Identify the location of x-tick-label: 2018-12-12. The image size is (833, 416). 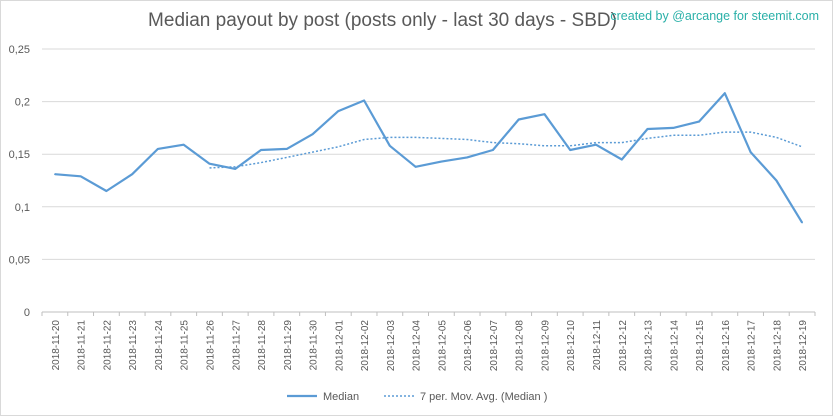
(623, 346).